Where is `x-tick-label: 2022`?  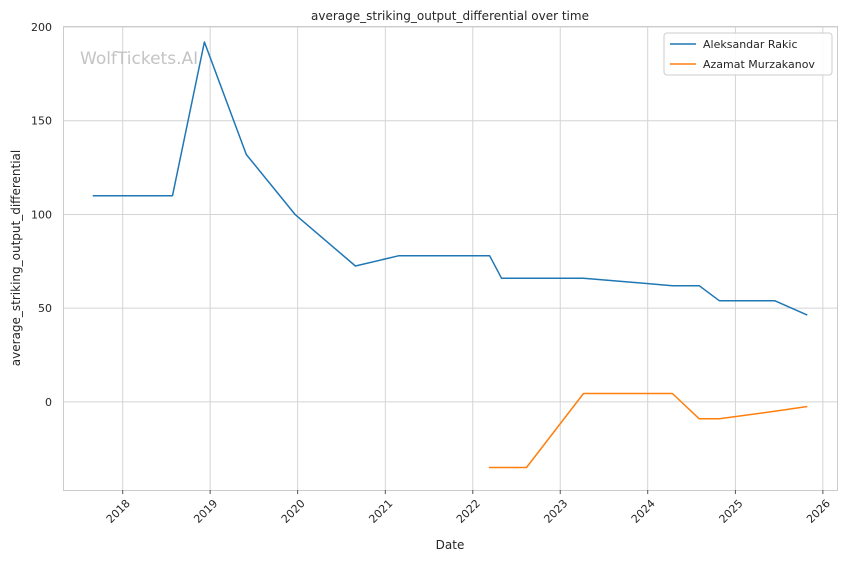 x-tick-label: 2022 is located at coordinates (468, 511).